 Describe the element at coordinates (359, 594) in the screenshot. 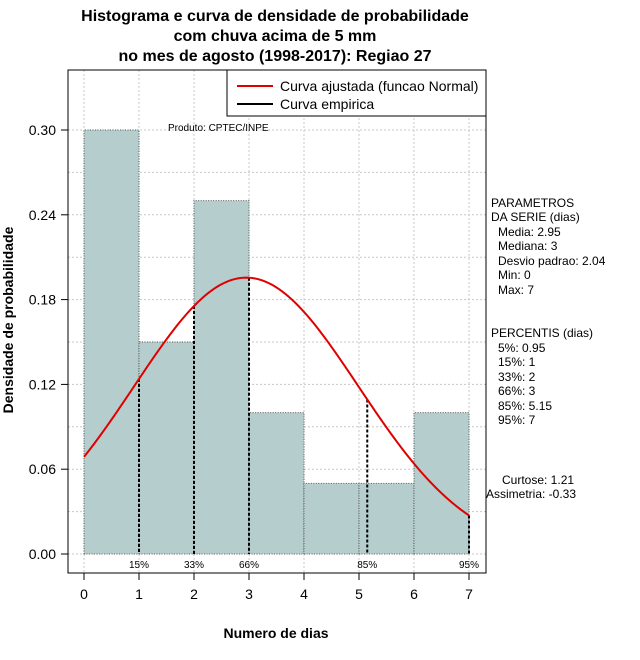

I see `x-tick-label-5: 5` at that location.